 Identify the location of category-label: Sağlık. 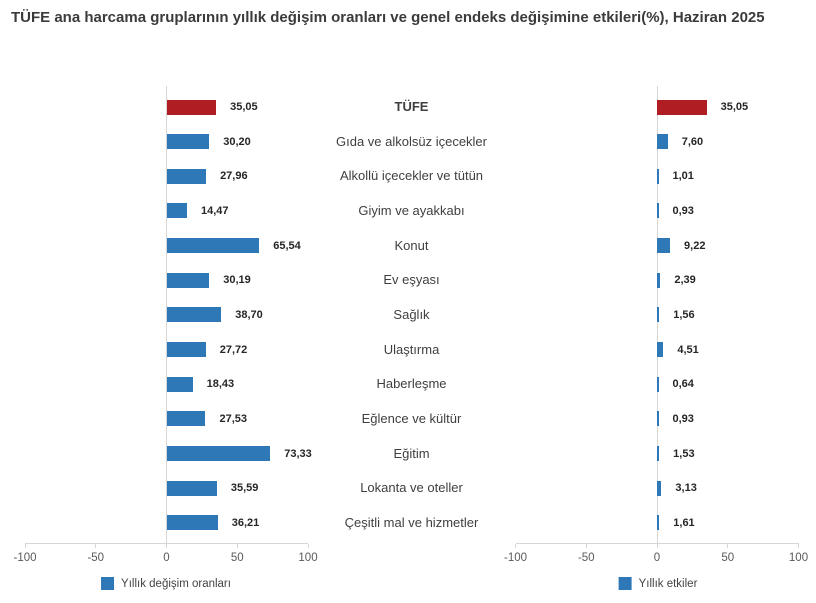
(411, 314).